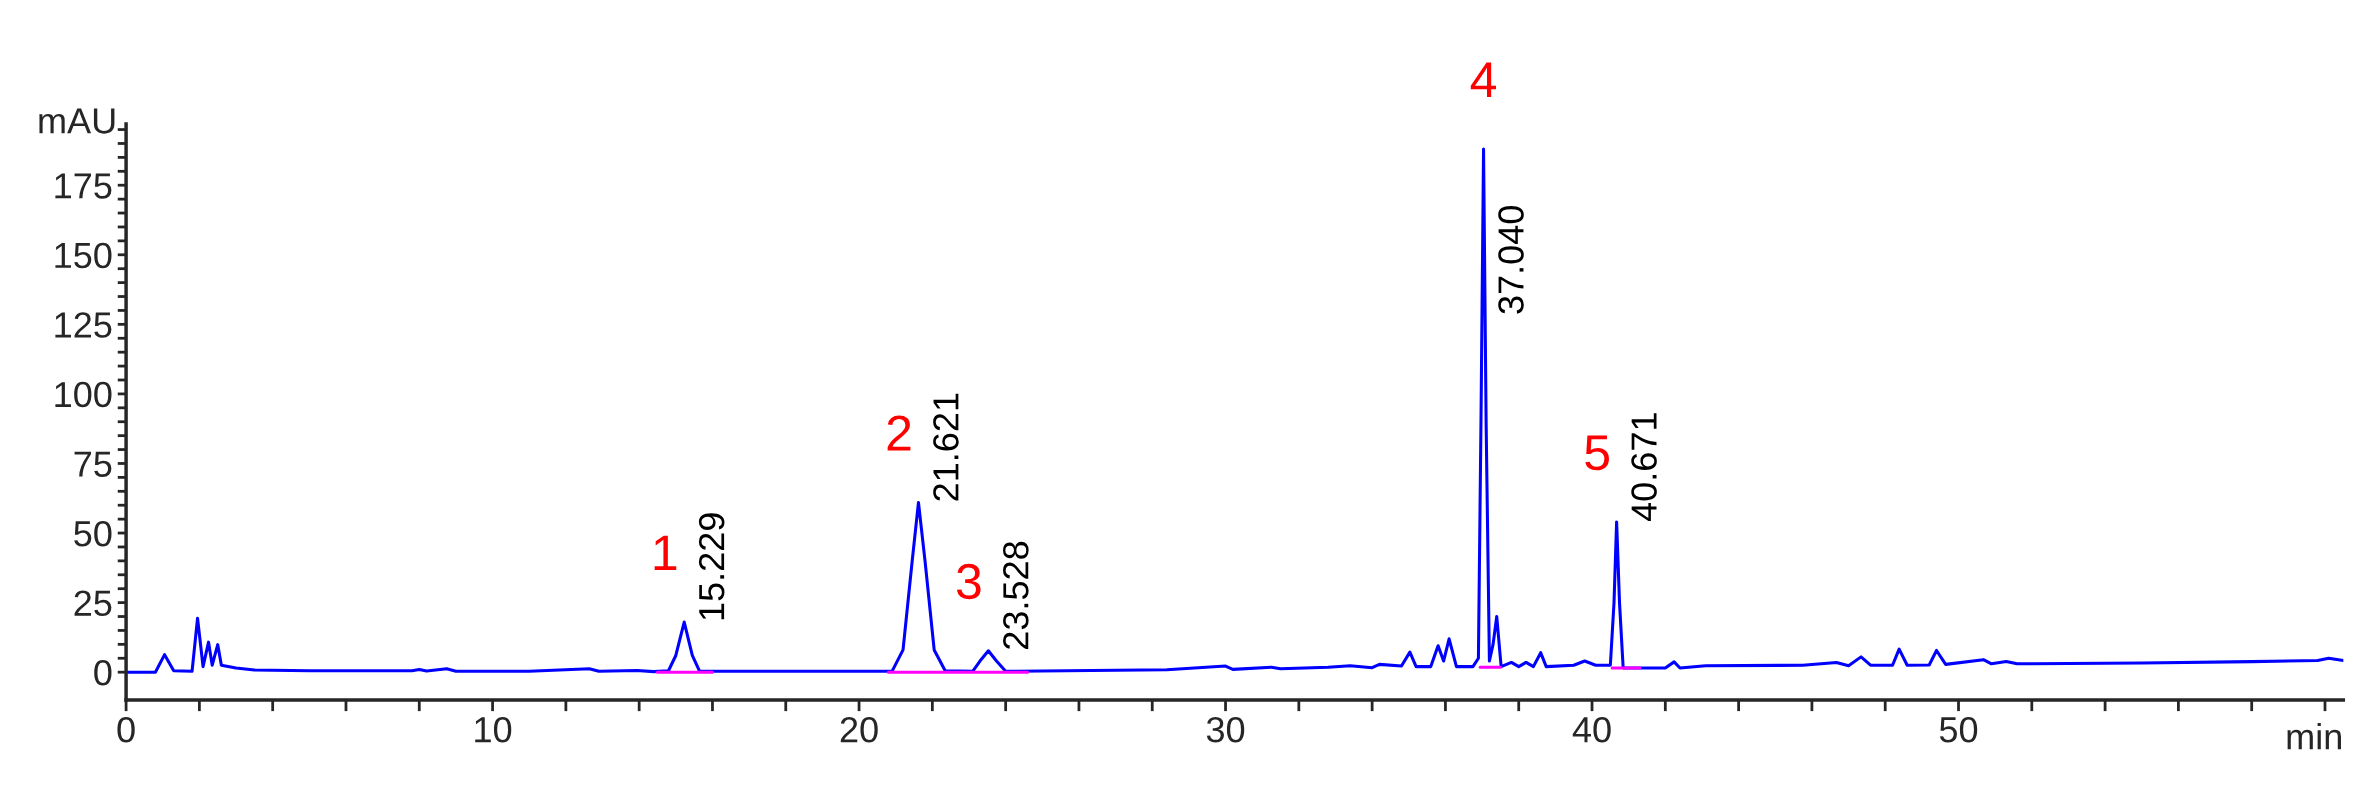 The height and width of the screenshot is (800, 2379). I want to click on y-axis-title: mAU, so click(77, 121).